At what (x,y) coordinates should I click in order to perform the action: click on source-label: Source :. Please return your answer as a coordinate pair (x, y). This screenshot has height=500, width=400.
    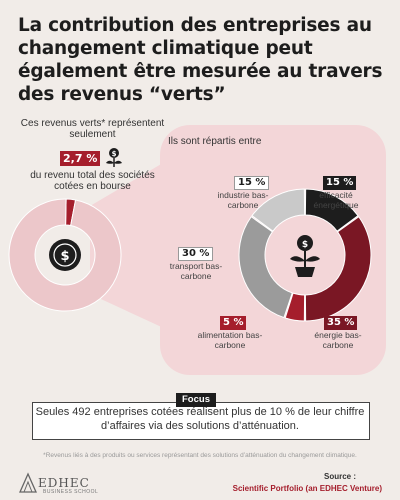
    Looking at the image, I should click on (340, 476).